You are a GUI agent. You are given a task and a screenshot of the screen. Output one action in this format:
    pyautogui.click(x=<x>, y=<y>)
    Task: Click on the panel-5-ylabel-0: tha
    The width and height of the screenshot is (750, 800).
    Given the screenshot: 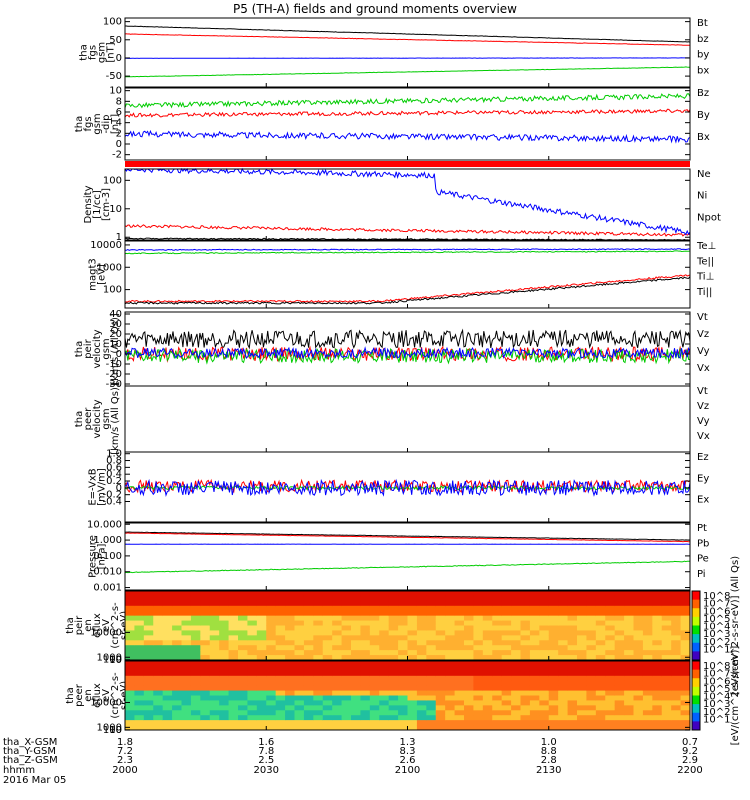 What is the action you would take?
    pyautogui.click(x=79, y=349)
    